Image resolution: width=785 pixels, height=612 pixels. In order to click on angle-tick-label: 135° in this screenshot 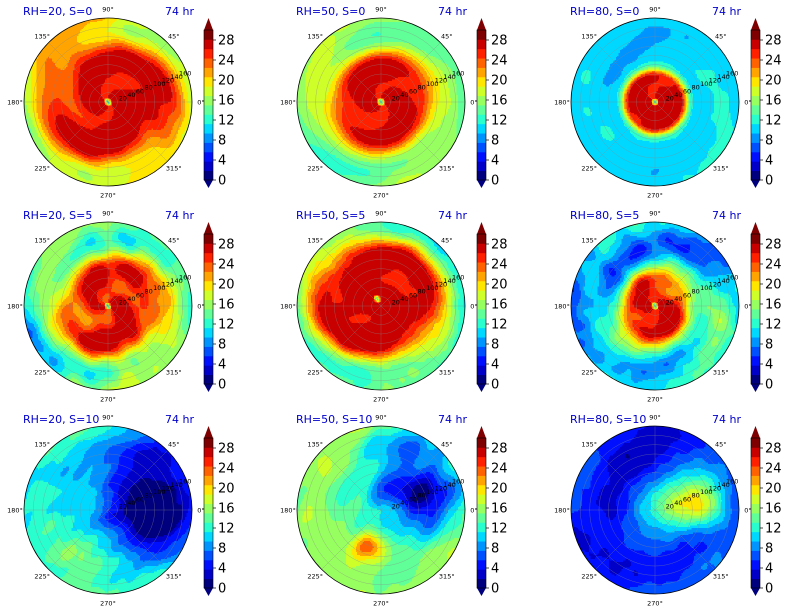, I will do `click(315, 445)`.